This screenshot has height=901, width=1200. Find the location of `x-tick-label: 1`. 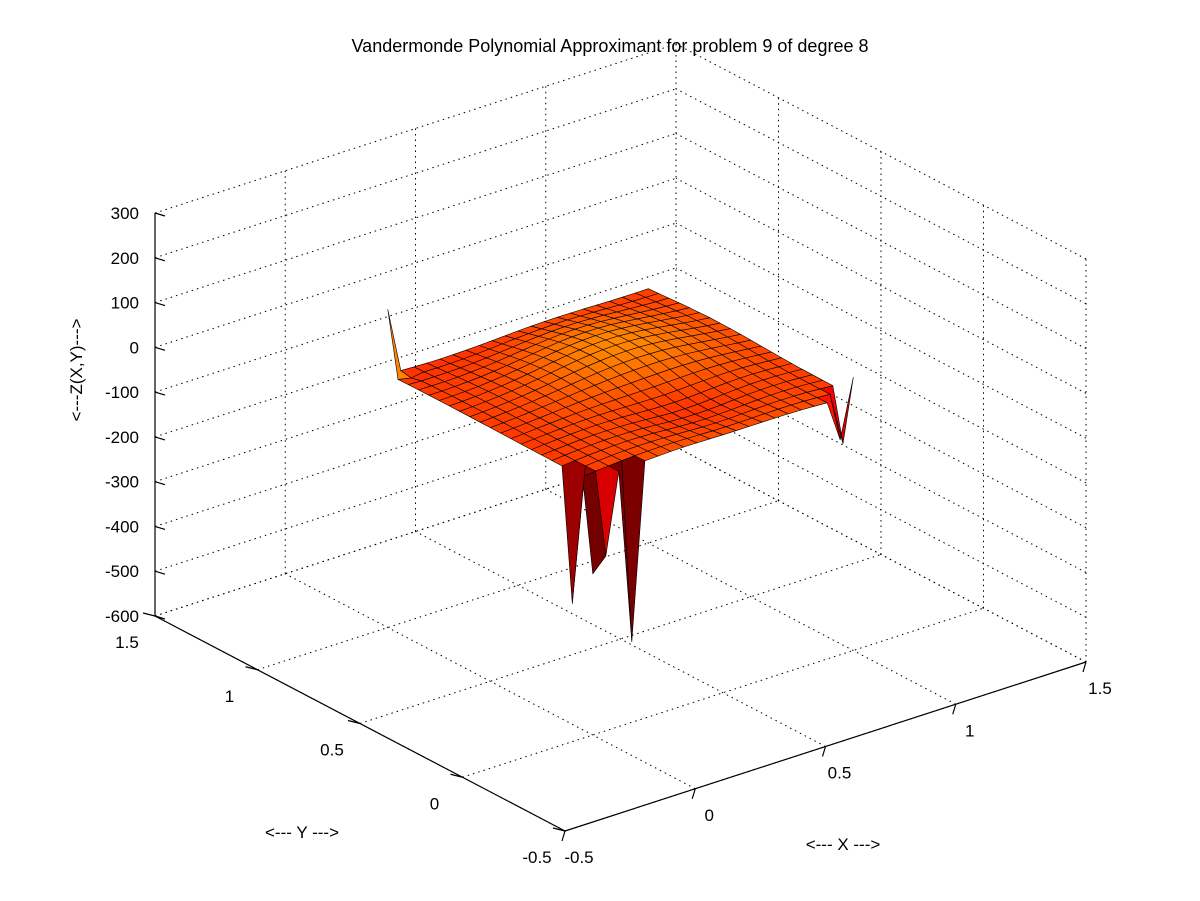

x-tick-label: 1 is located at coordinates (969, 730).